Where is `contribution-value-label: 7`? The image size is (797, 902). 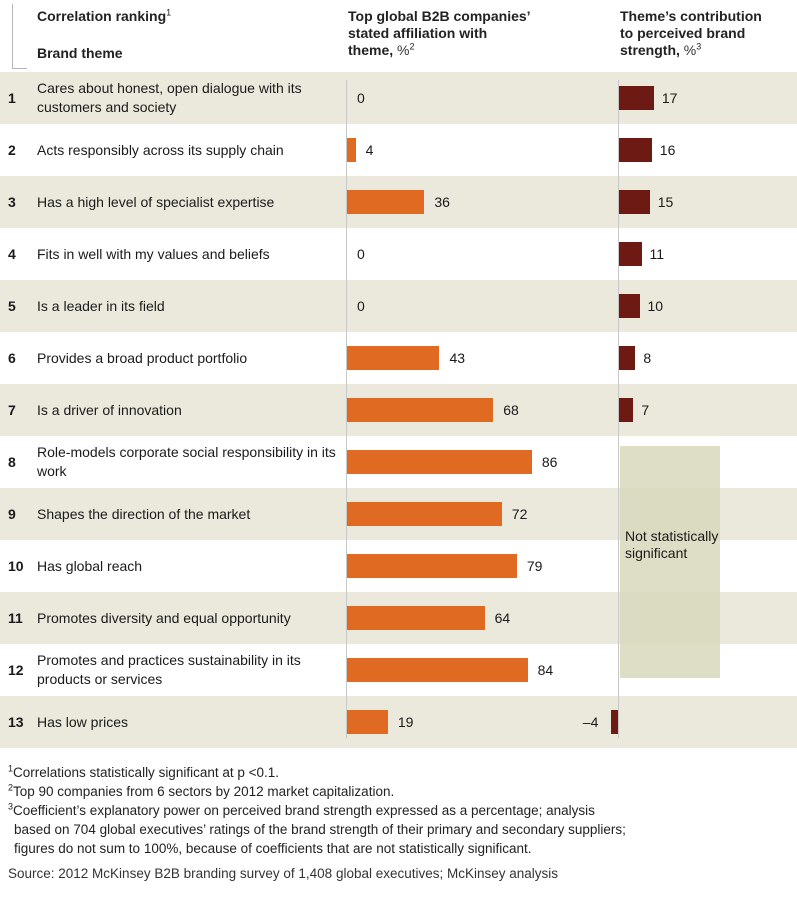
contribution-value-label: 7 is located at coordinates (645, 410).